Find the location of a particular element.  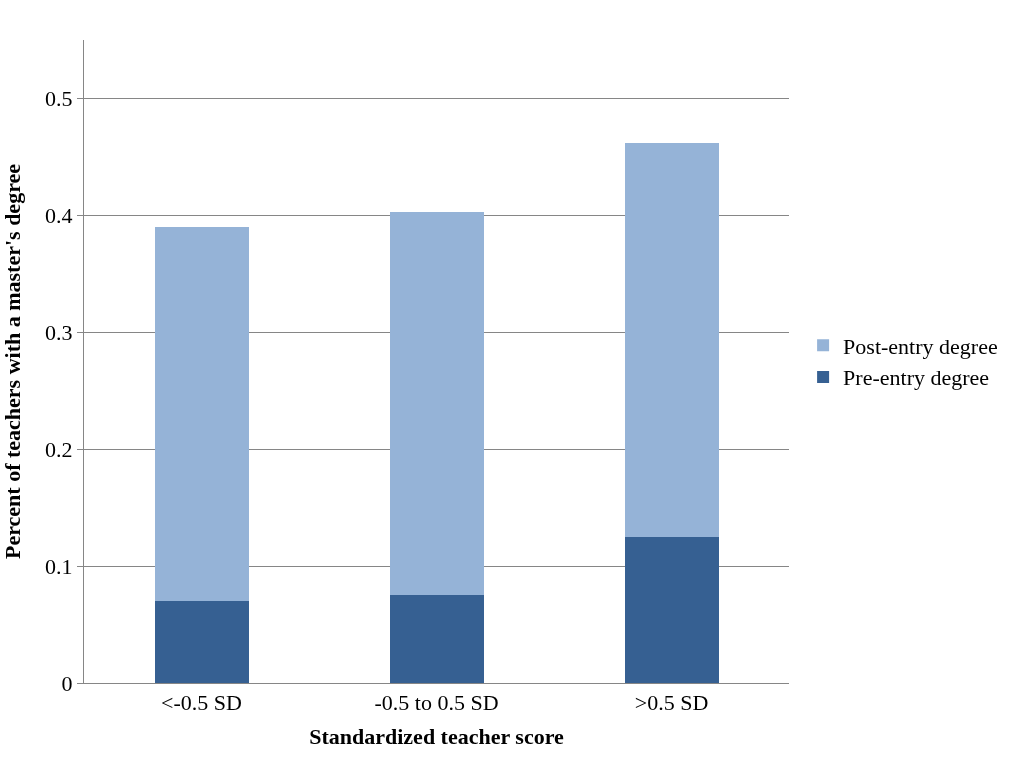

x-axis-title: Standardized teacher score is located at coordinates (437, 737).